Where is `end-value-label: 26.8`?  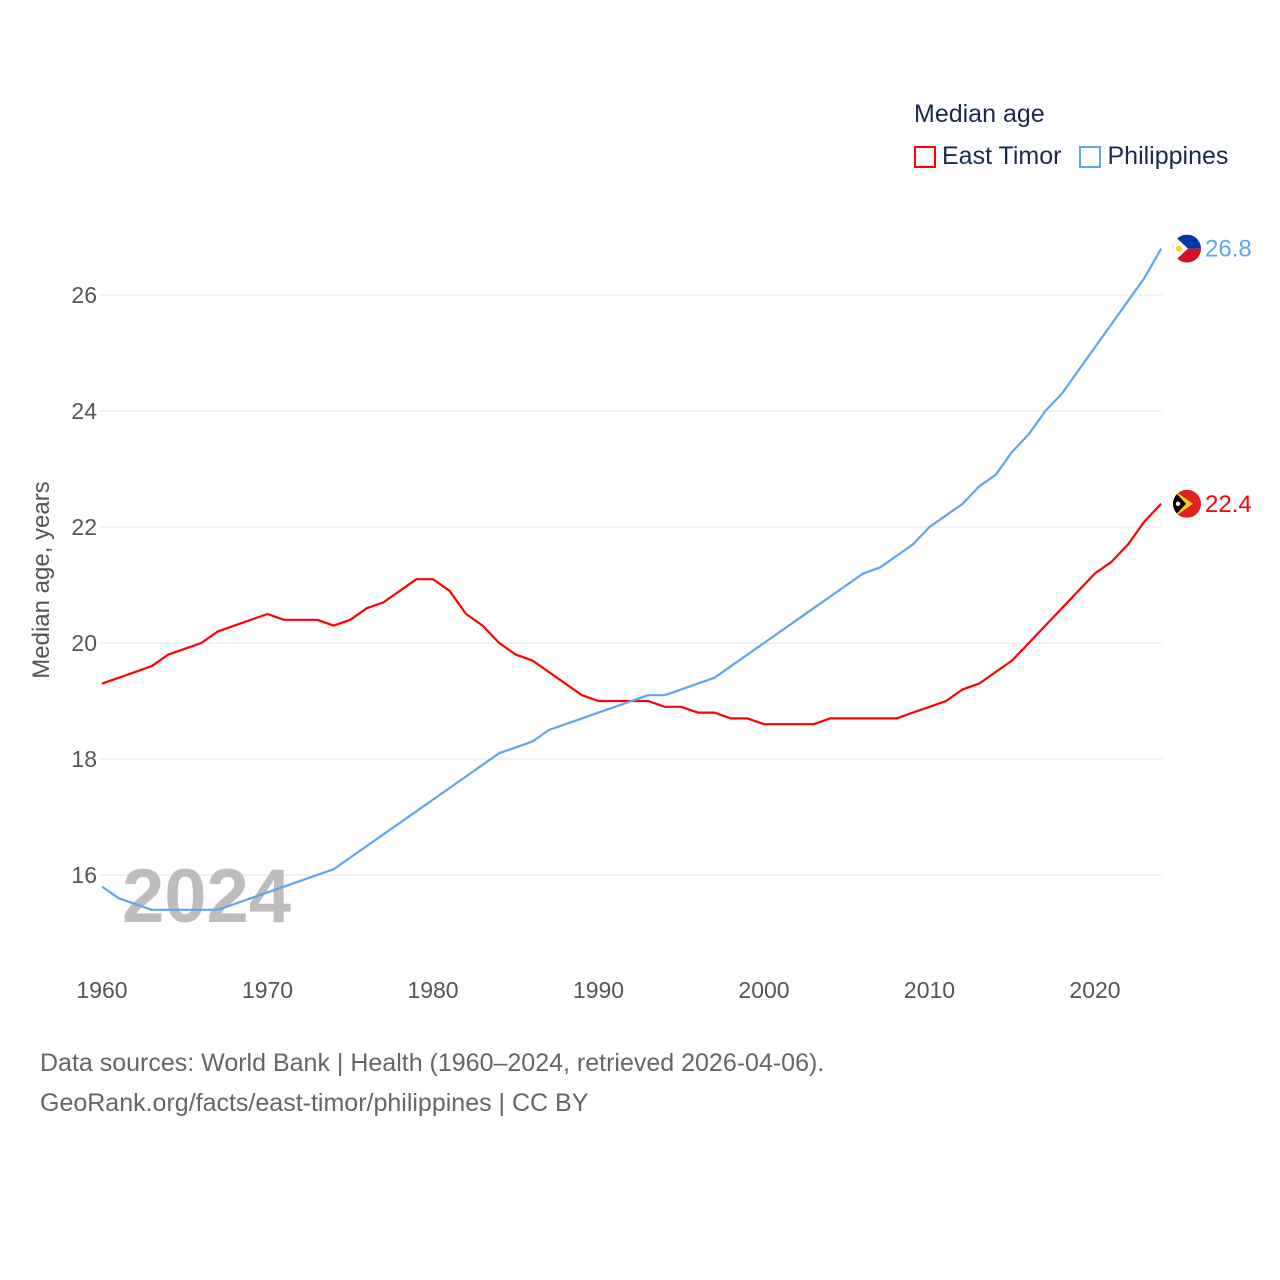
end-value-label: 26.8 is located at coordinates (1228, 249).